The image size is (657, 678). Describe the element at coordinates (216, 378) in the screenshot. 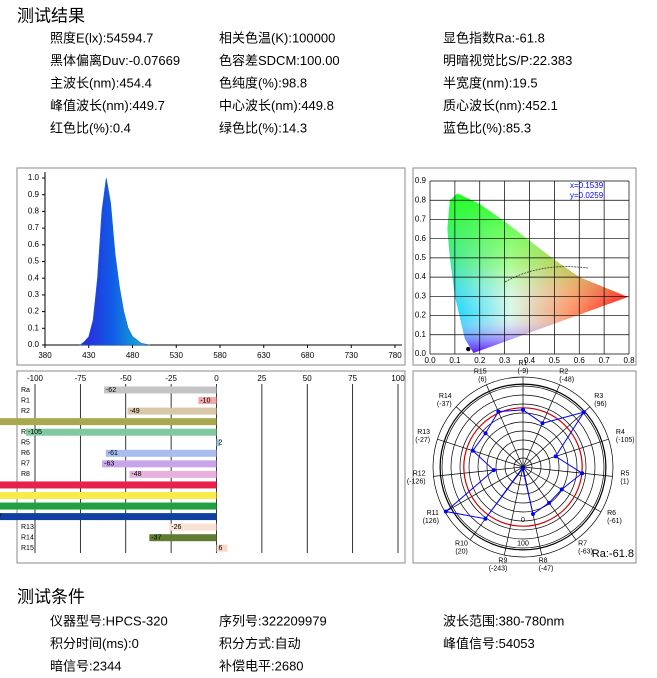

I see `x-tick-label: 0` at that location.